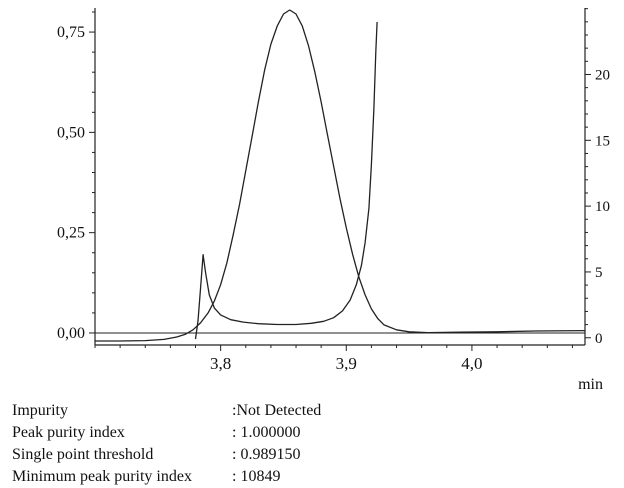 This screenshot has width=624, height=488. What do you see at coordinates (318, 477) in the screenshot?
I see `result-row: Minimum peak purity index : 10849` at bounding box center [318, 477].